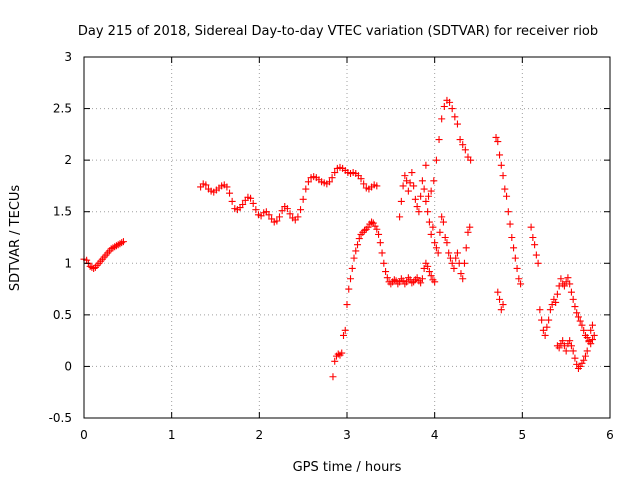  Describe the element at coordinates (347, 435) in the screenshot. I see `x-tick-labels: 0 1 2 3 4 5 6` at that location.